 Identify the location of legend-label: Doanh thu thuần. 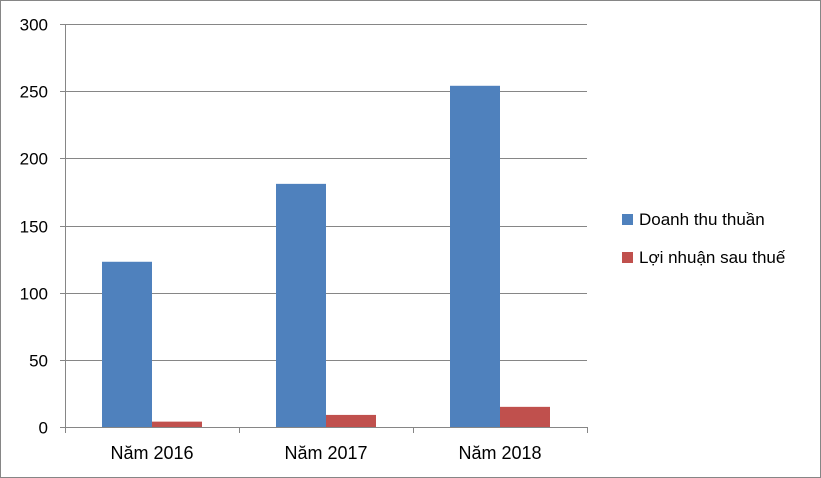
(702, 219).